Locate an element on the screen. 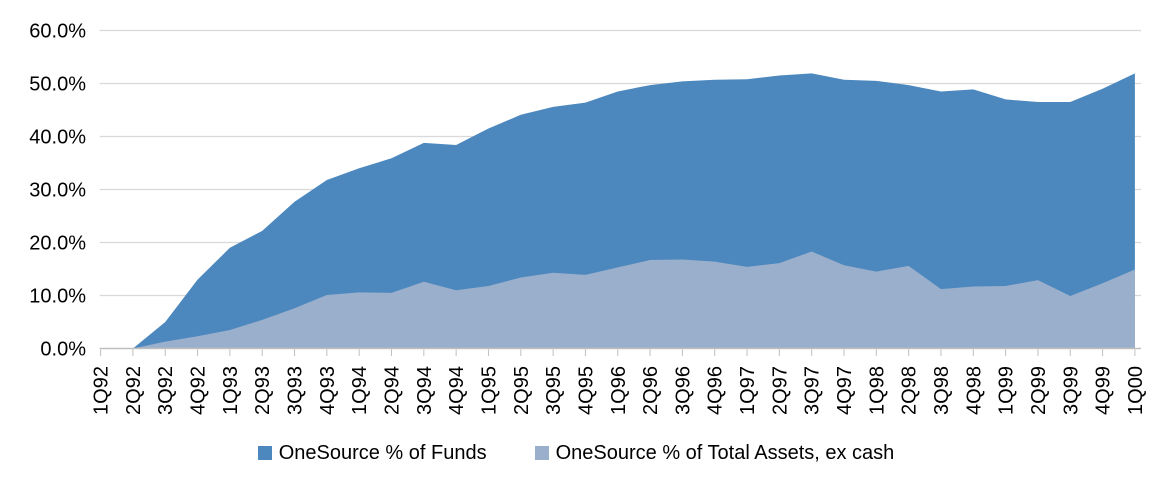  x-axis-tick-label: 3Q97 is located at coordinates (813, 390).